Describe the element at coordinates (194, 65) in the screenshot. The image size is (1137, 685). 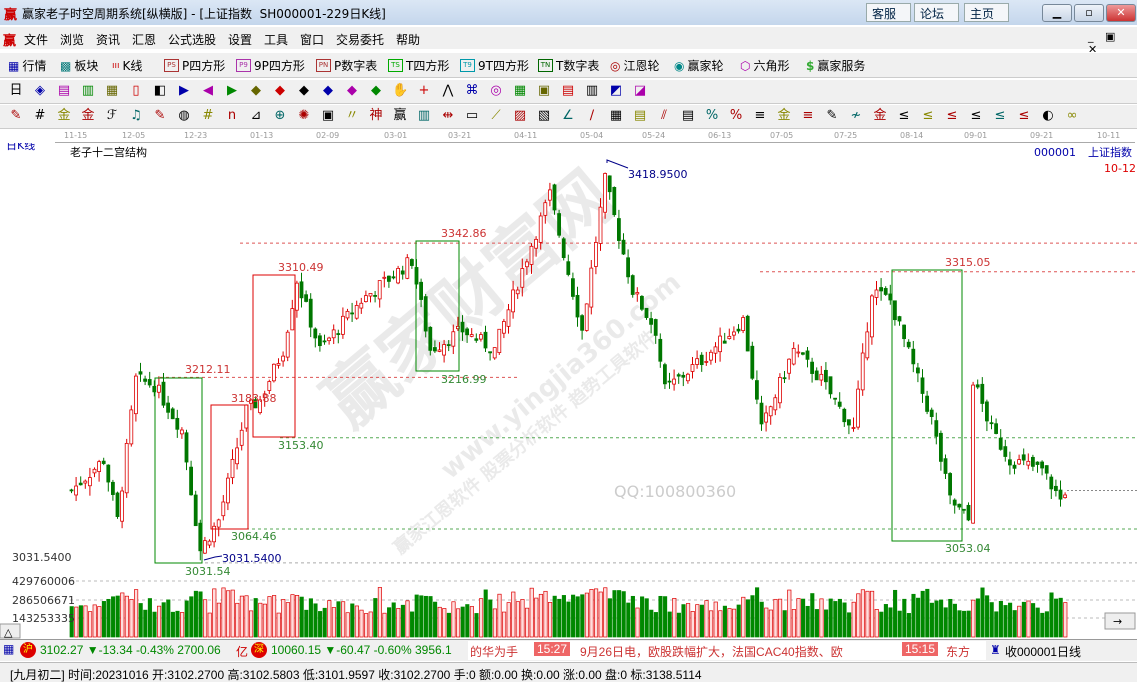
I see `p-square-button: PS P四方形` at that location.